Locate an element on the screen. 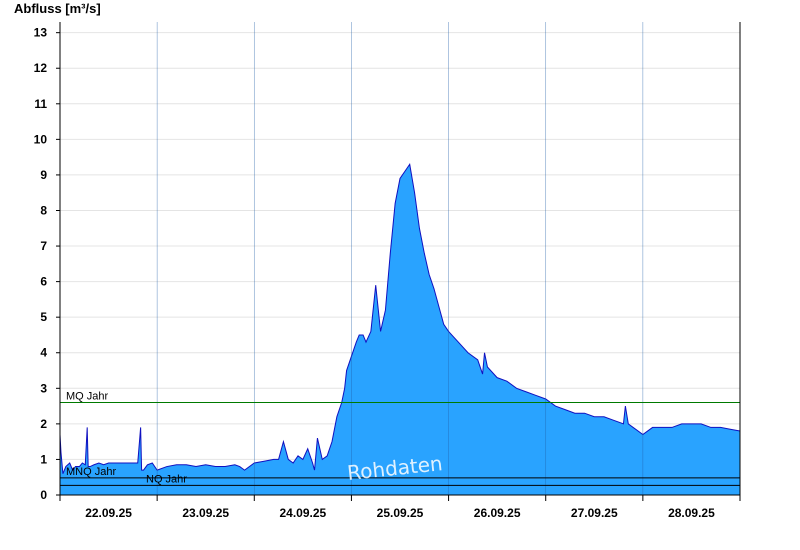 This screenshot has width=800, height=550. x-tick-label: 24.09.25 is located at coordinates (302, 513).